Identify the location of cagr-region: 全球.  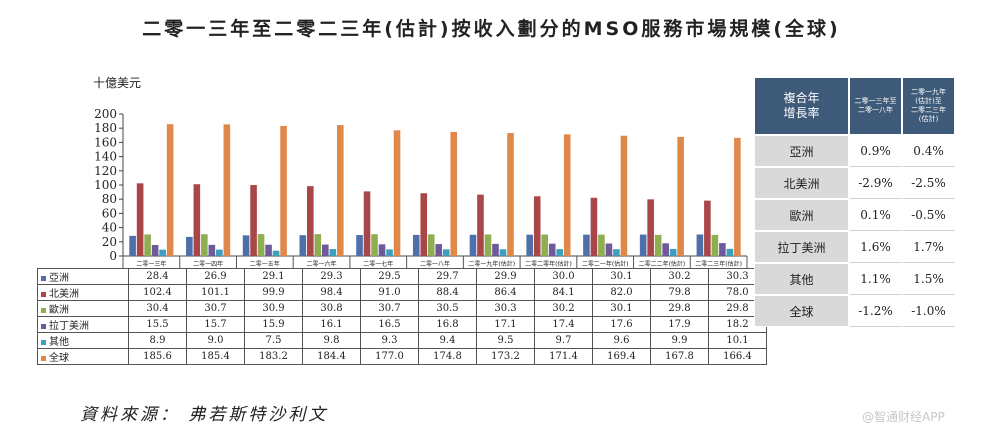
(801, 311).